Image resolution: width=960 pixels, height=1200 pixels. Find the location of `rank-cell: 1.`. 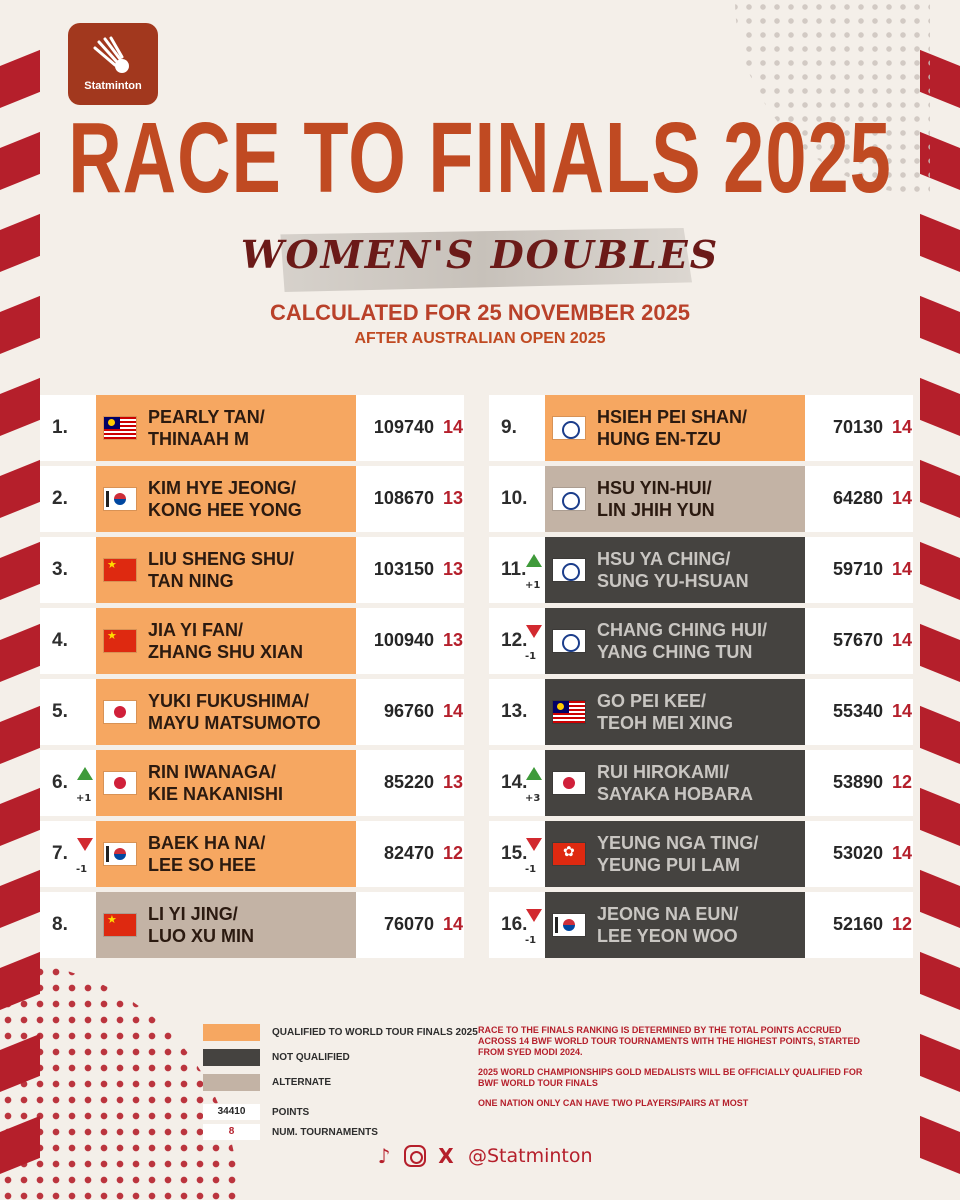

rank-cell: 1. is located at coordinates (68, 428).